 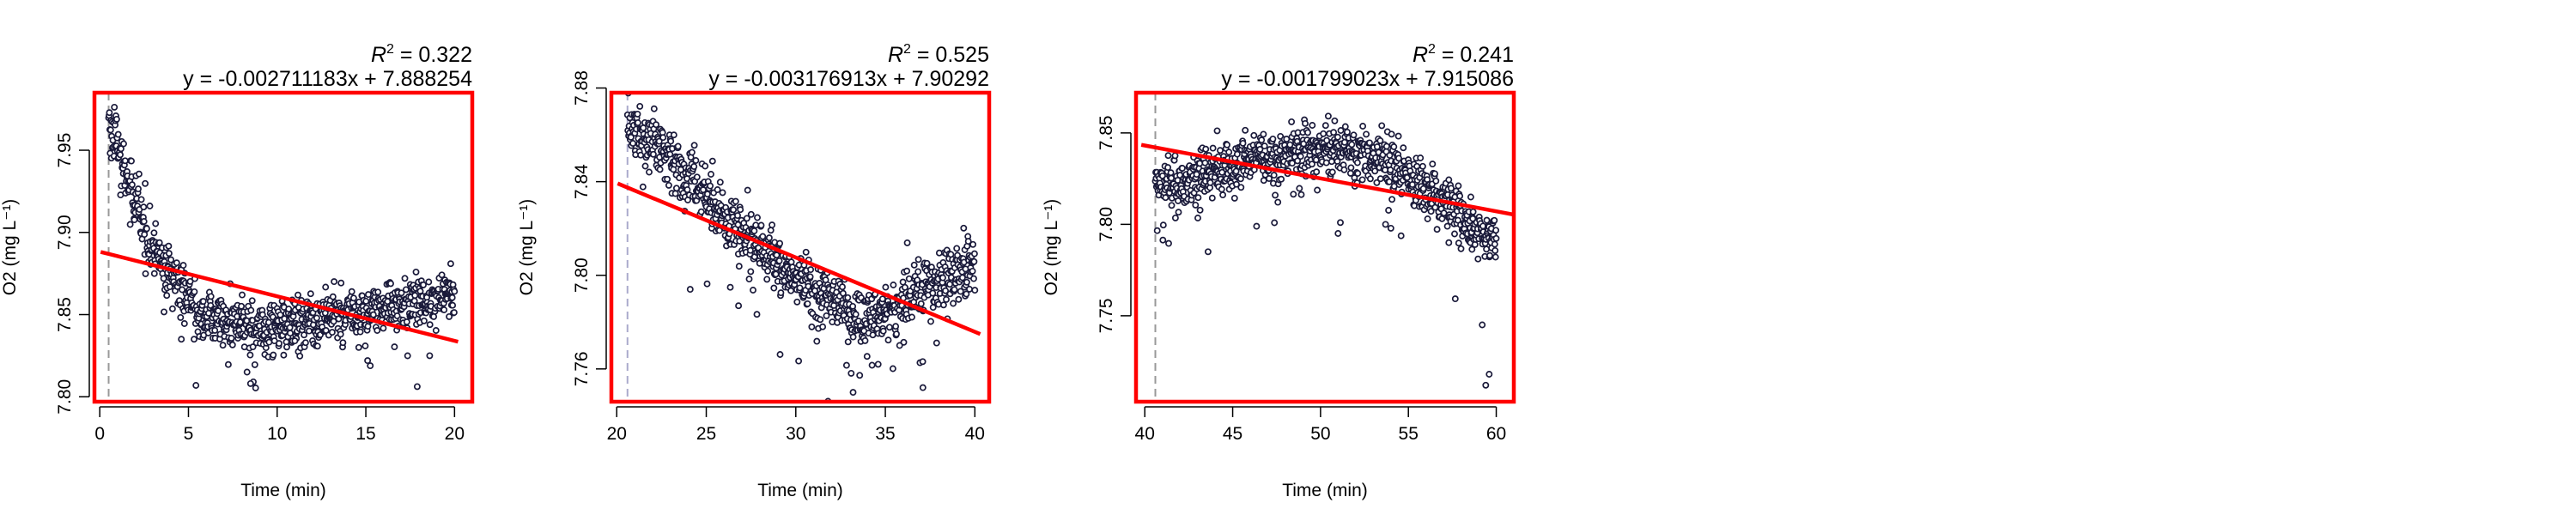 I want to click on regression-line, so click(x=280, y=297).